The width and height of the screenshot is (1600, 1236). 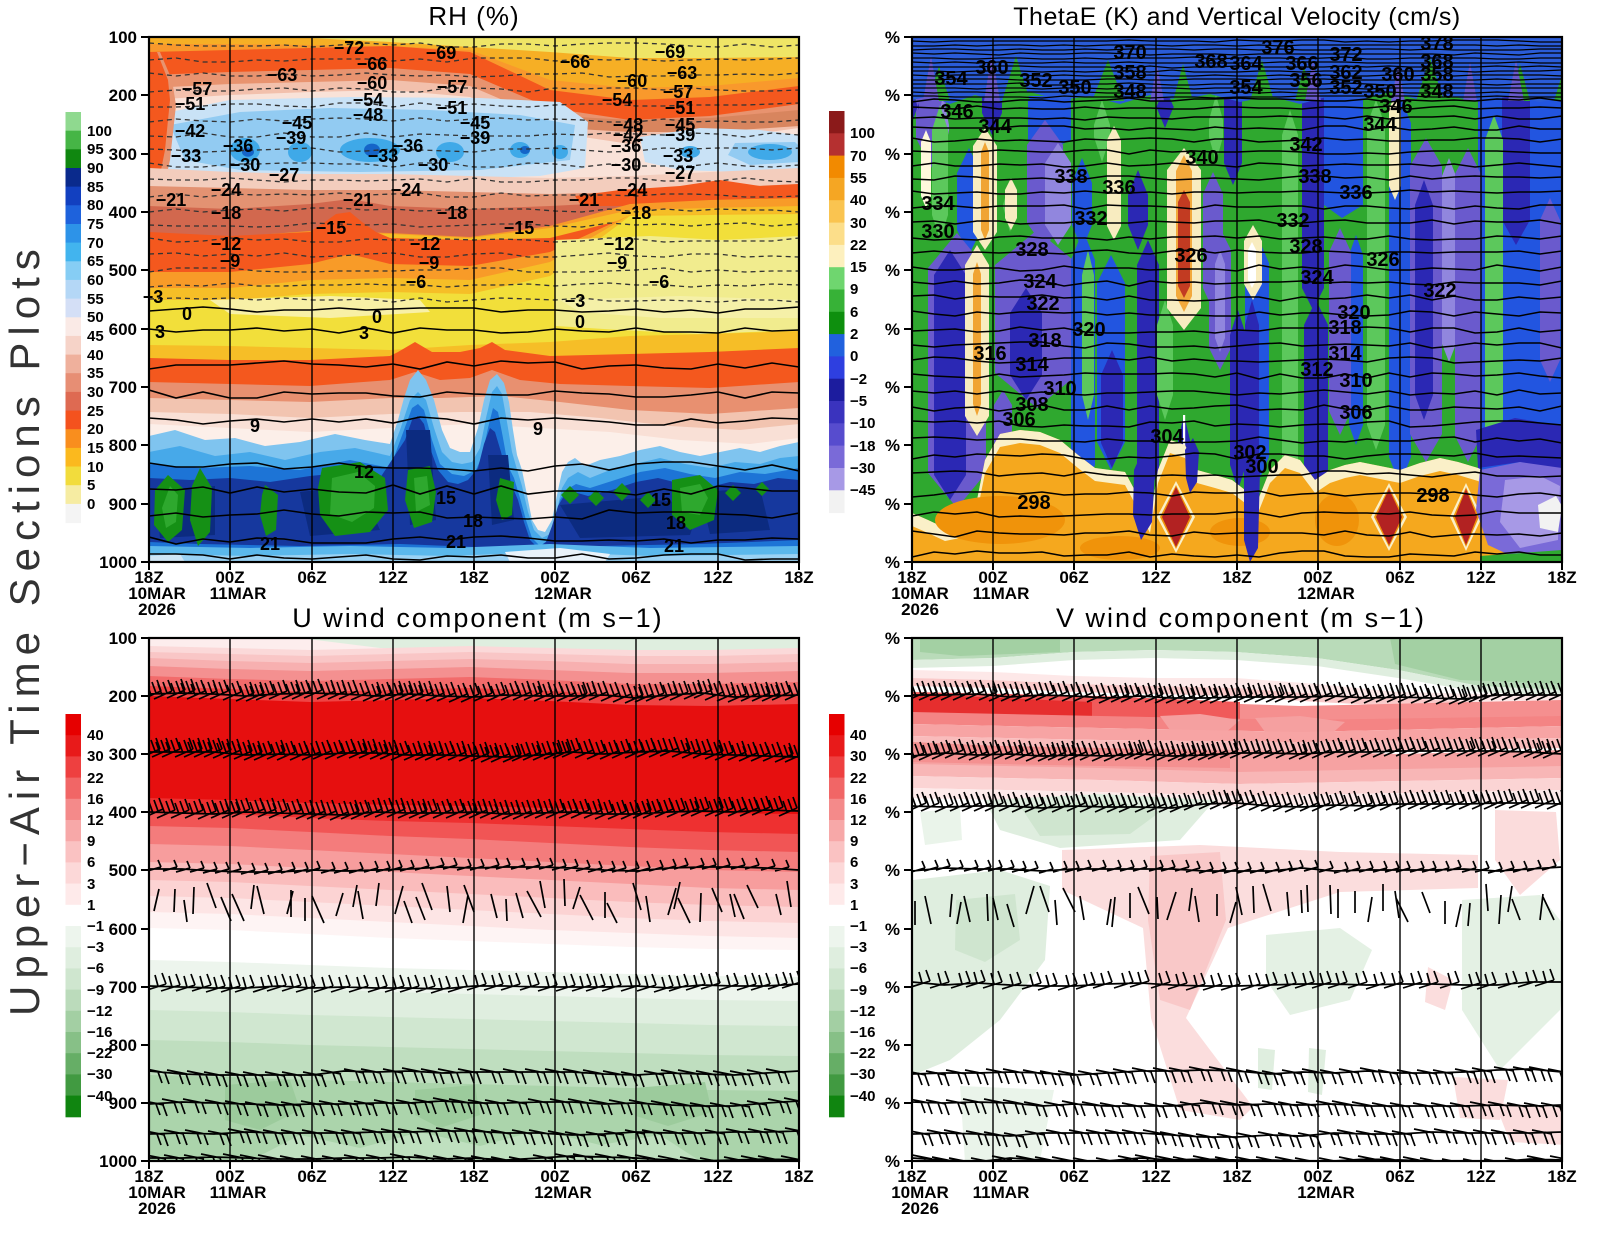 I want to click on svg-text: −40, so click(x=862, y=1096).